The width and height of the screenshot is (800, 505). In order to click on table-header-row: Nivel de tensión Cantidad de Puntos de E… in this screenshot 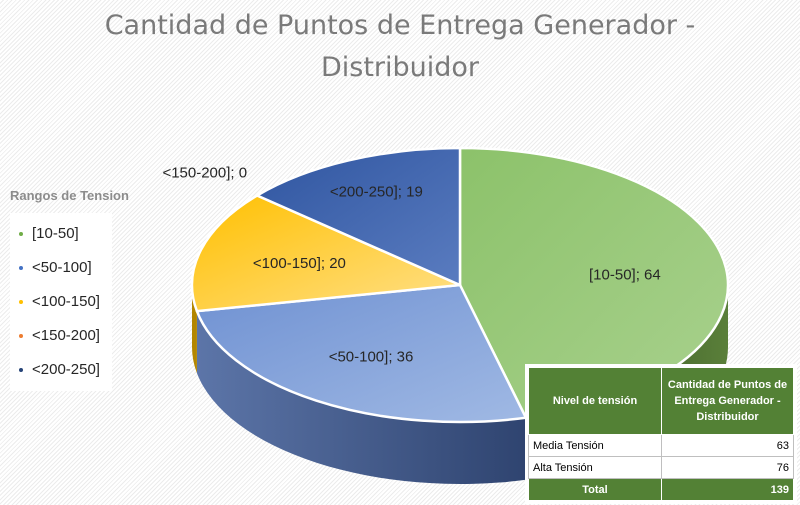, I will do `click(661, 401)`.